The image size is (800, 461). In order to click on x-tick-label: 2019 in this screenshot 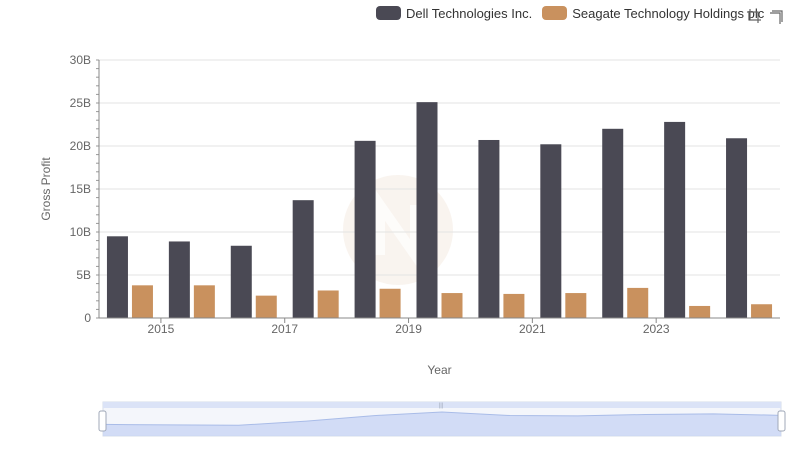, I will do `click(408, 329)`.